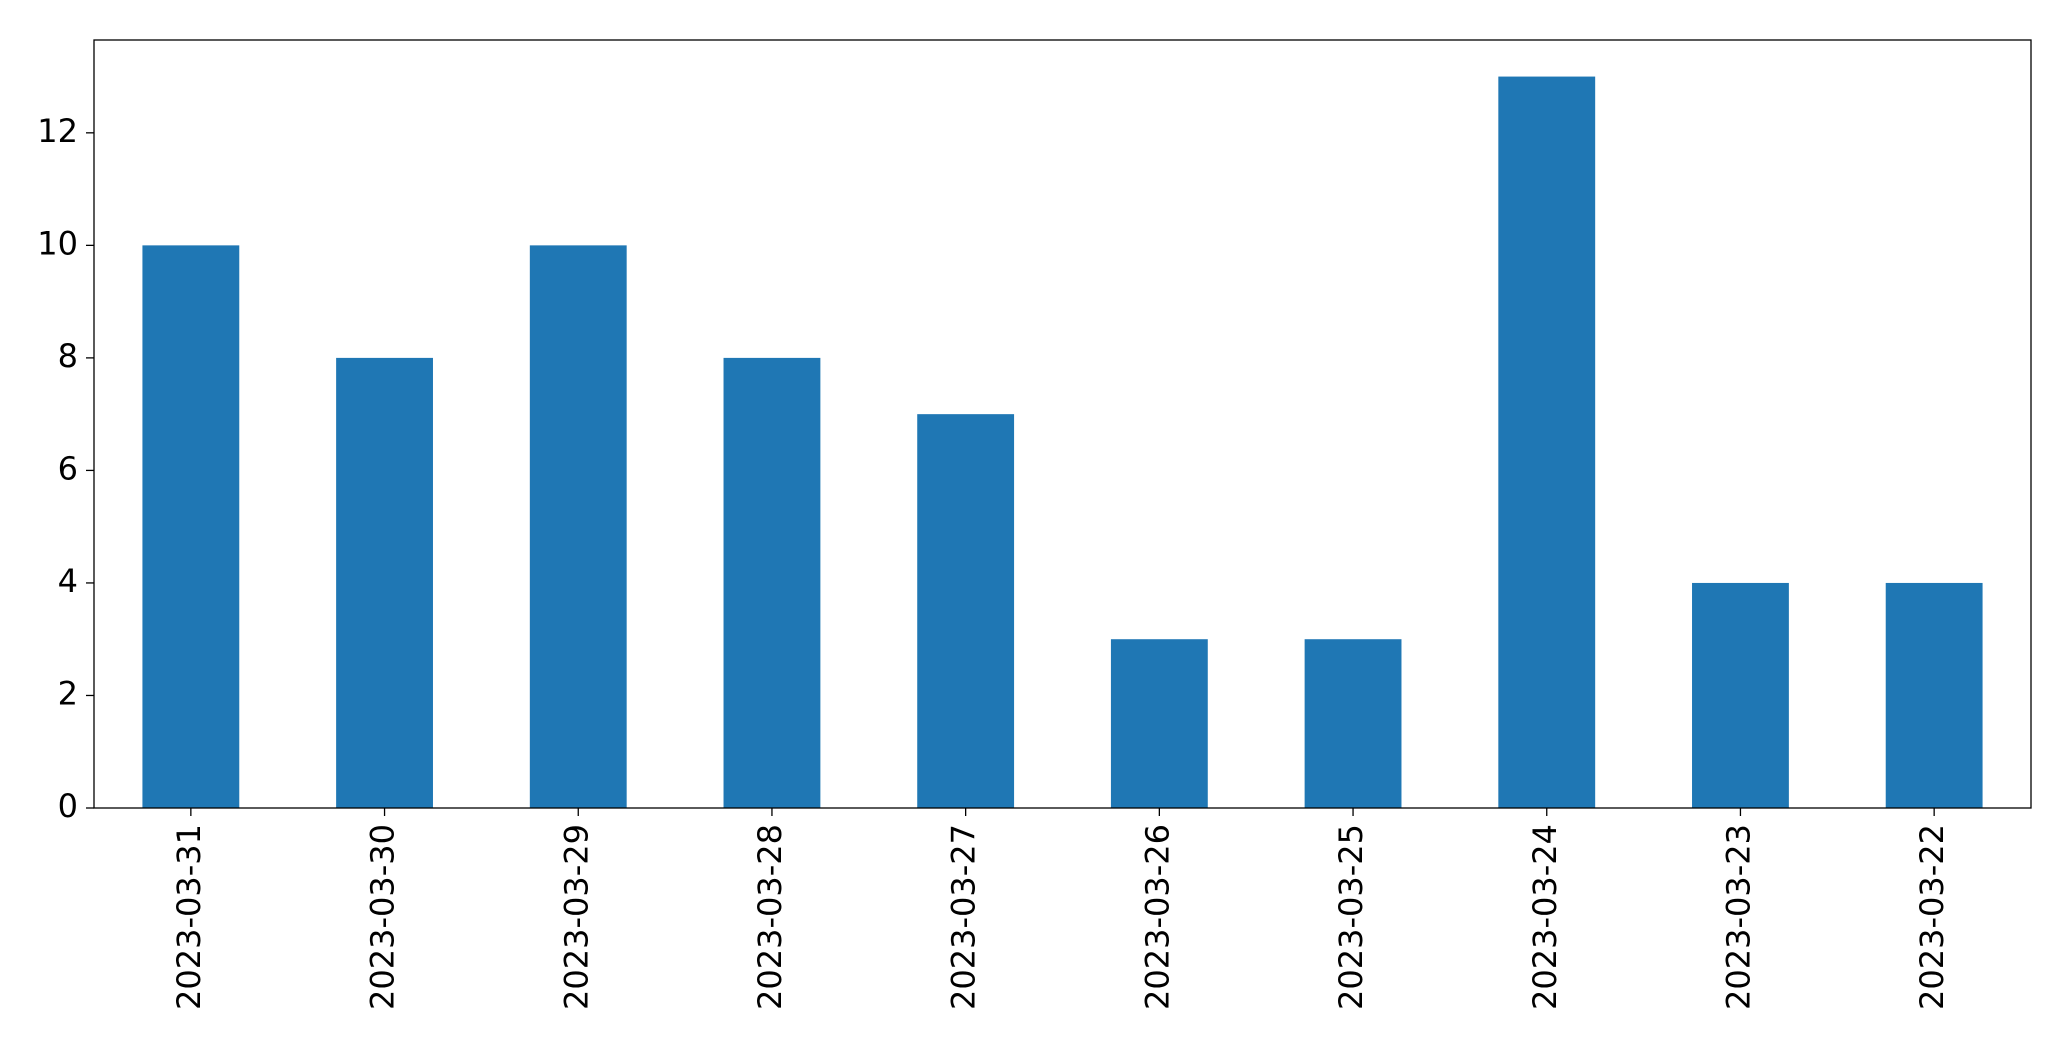  What do you see at coordinates (1545, 917) in the screenshot?
I see `x-tick-label: 2023-03-24` at bounding box center [1545, 917].